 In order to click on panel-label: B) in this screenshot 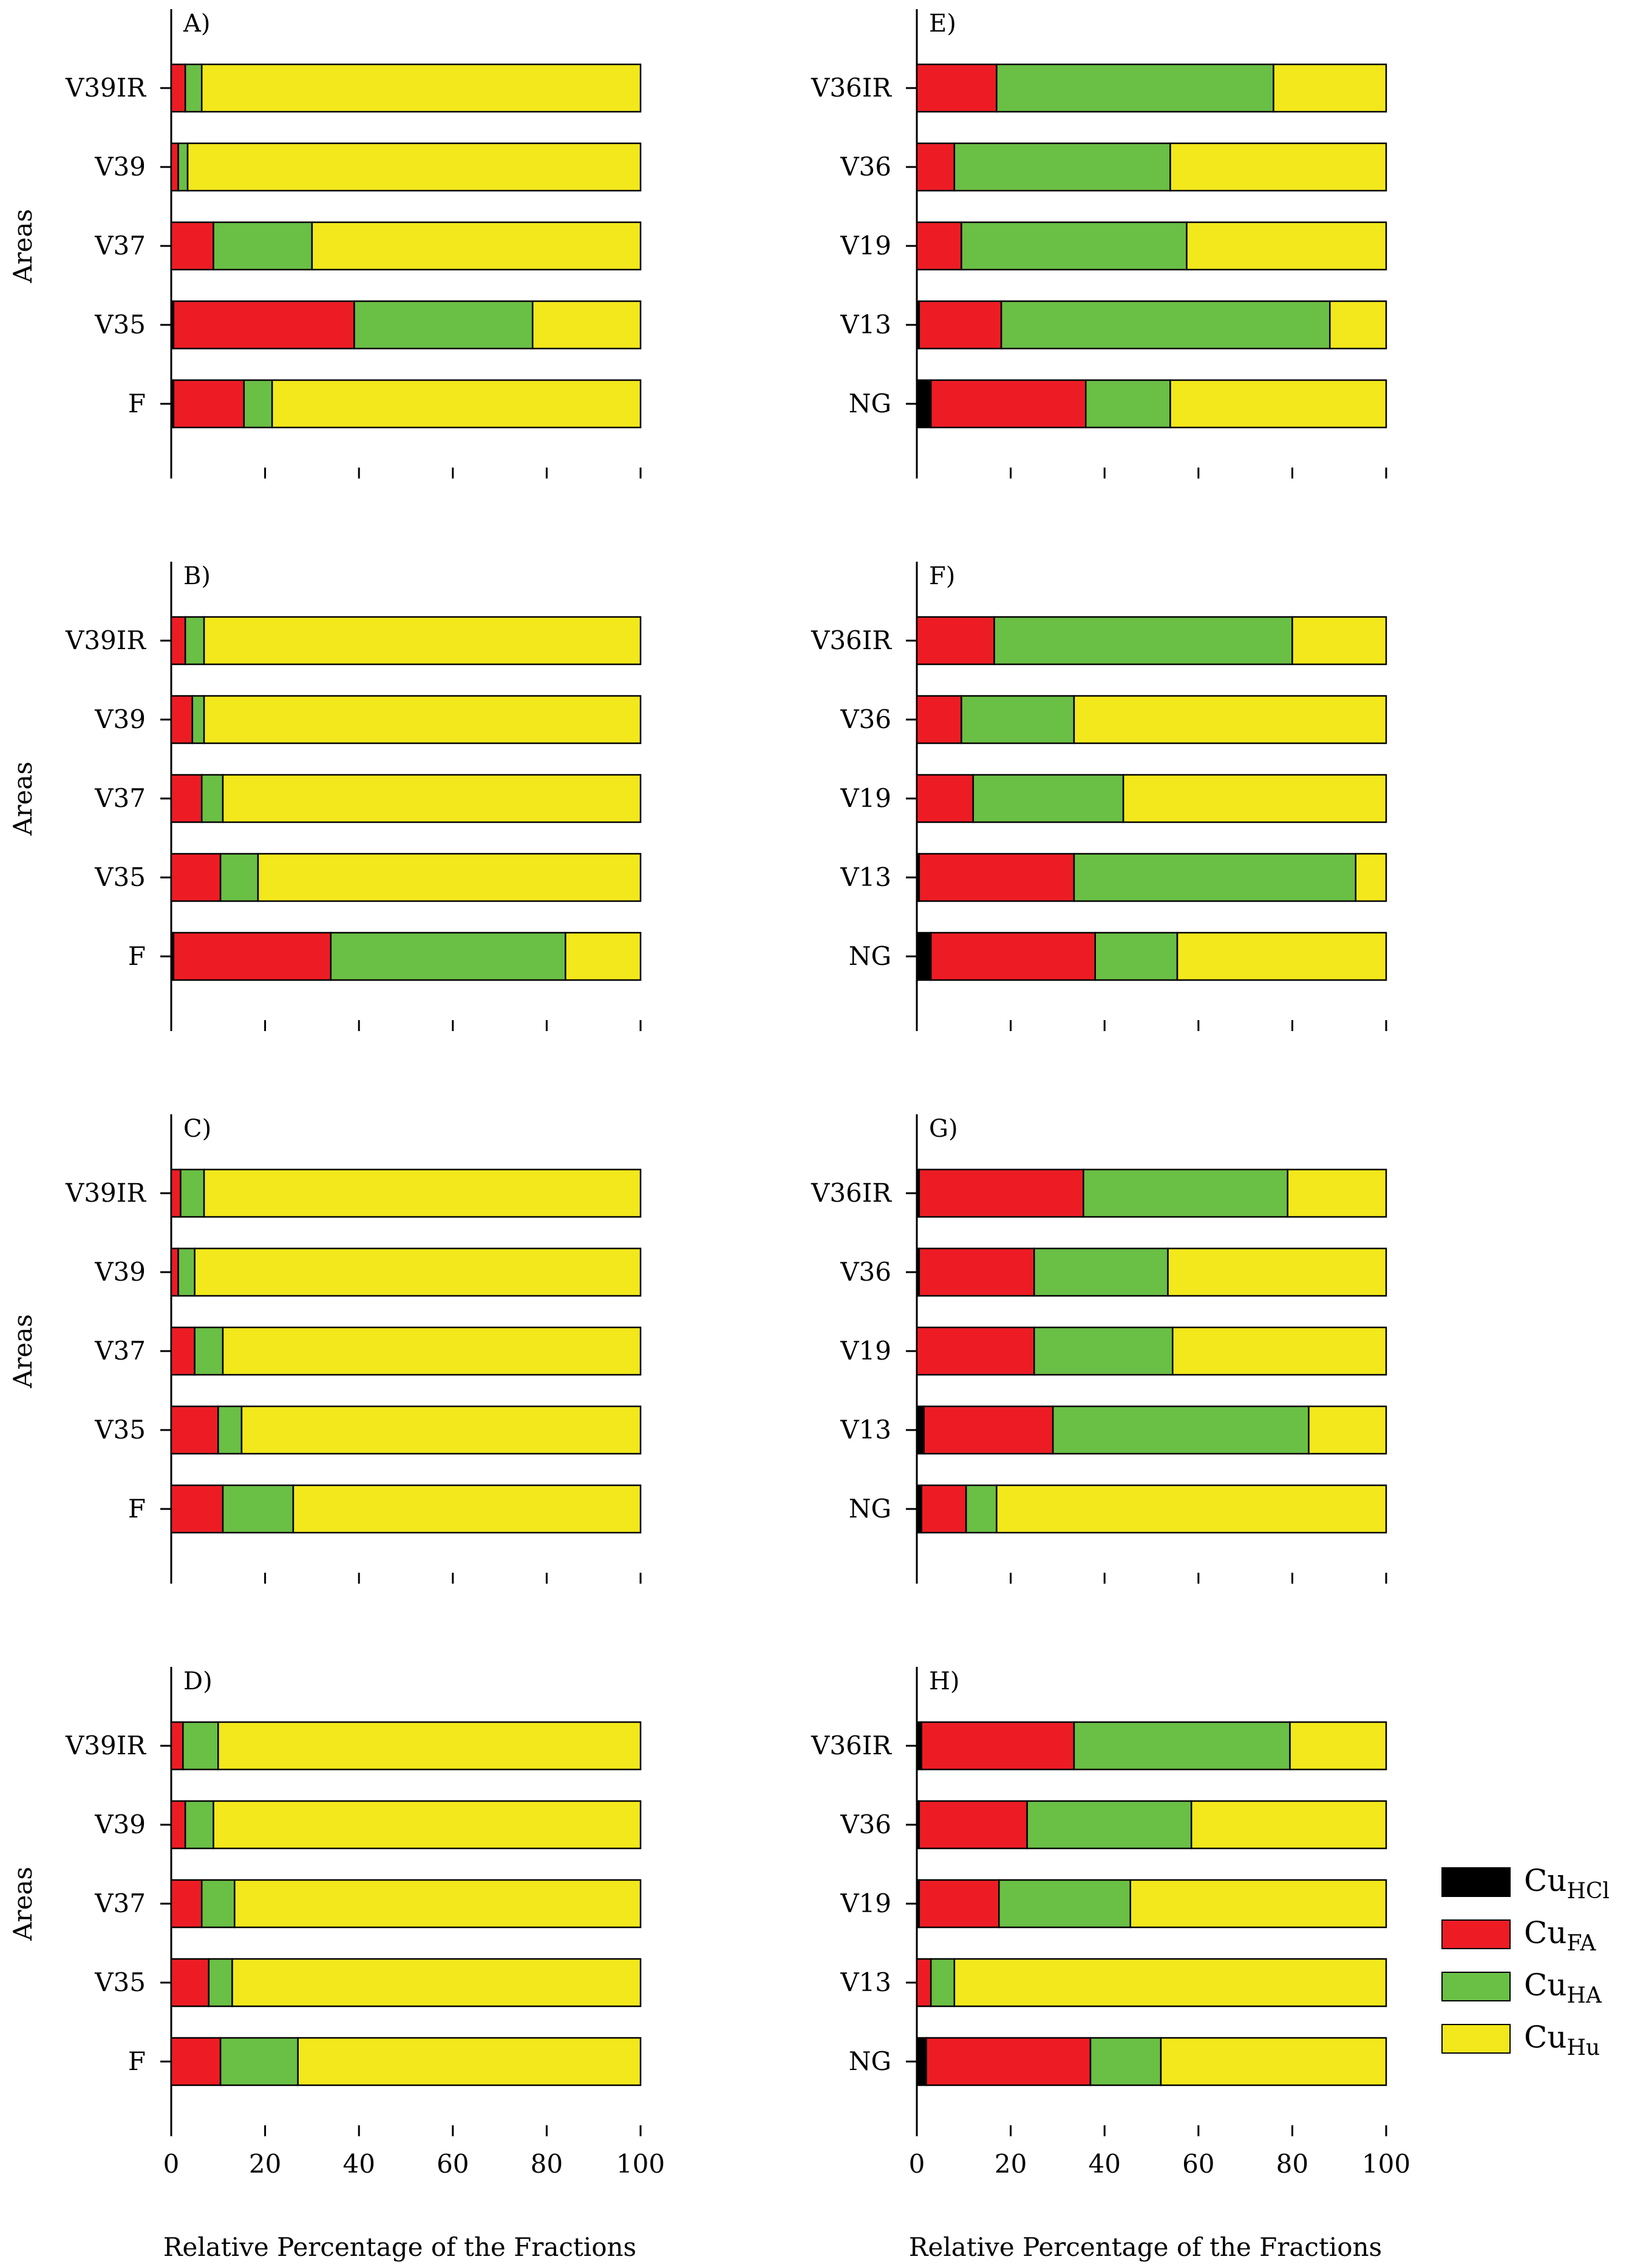, I will do `click(197, 576)`.